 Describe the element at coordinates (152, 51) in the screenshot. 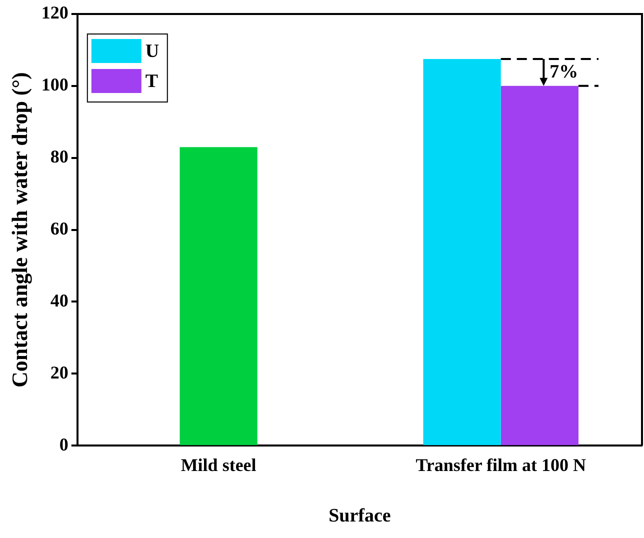

I see `legend-label: U` at that location.